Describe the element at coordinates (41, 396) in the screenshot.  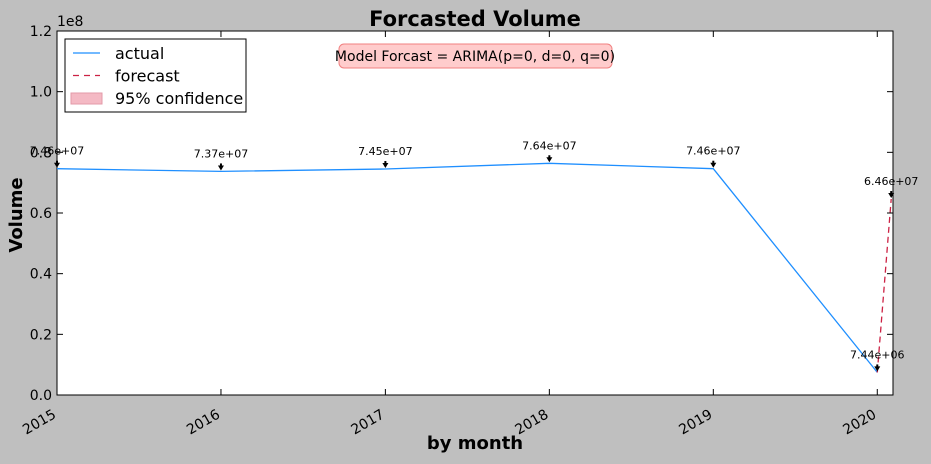
I see `y-tick-label: 0.0` at that location.